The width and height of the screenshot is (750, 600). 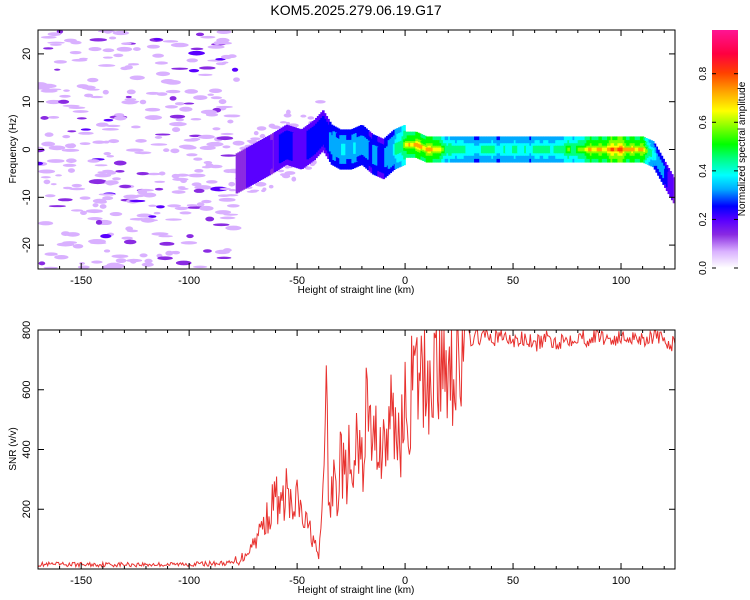 What do you see at coordinates (725, 149) in the screenshot?
I see `colorbar-gradient` at bounding box center [725, 149].